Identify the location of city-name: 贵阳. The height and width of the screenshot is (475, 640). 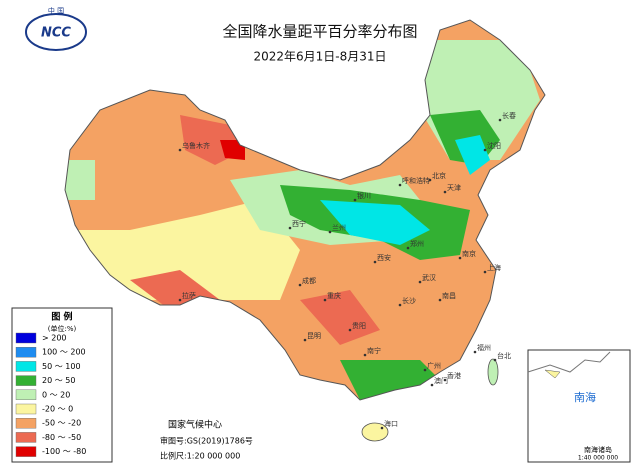
(359, 325).